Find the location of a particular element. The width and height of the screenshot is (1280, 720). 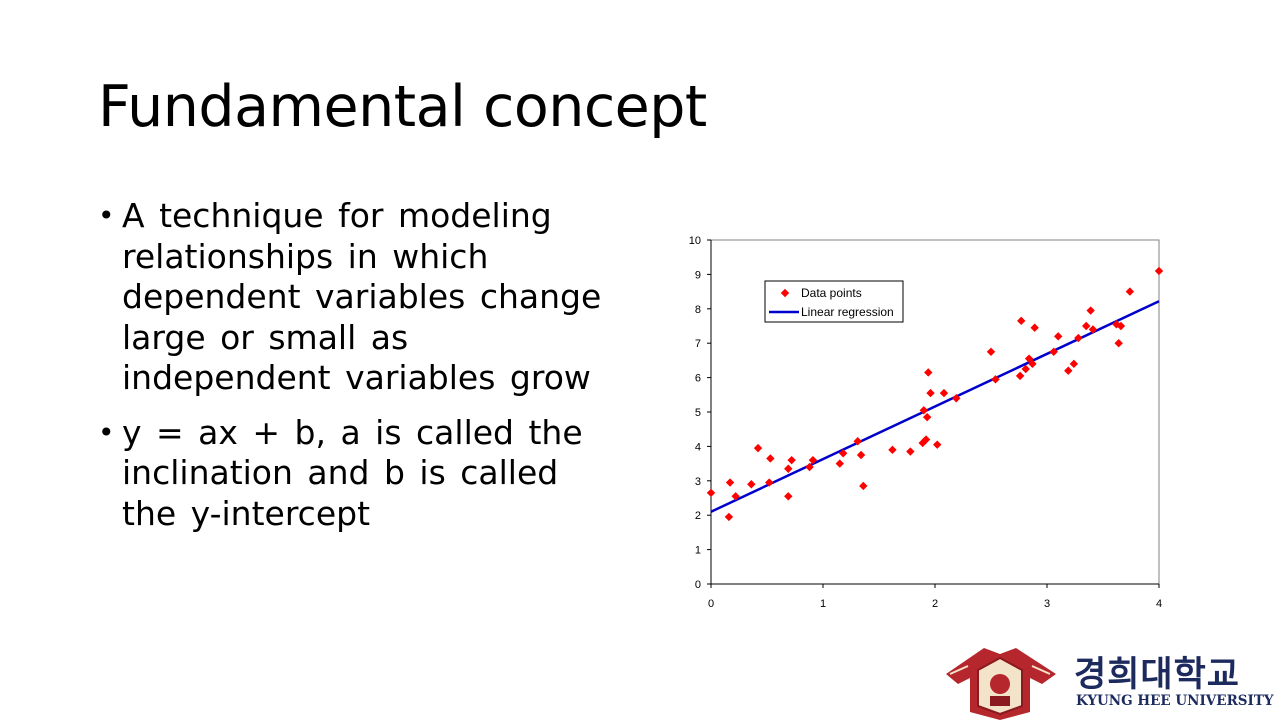

y-tick-label: 7 is located at coordinates (698, 344).